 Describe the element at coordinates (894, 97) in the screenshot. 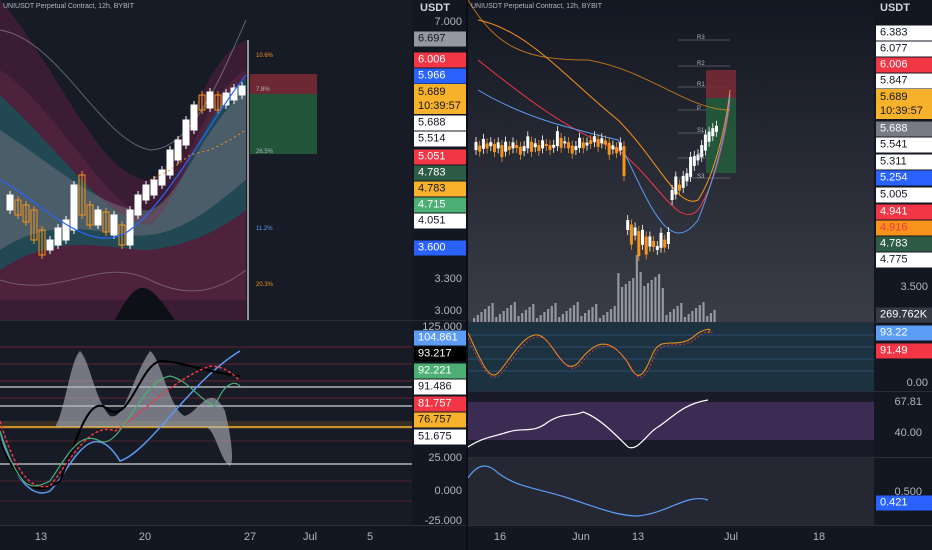

I see `right-price-badge-value: 5.689` at that location.